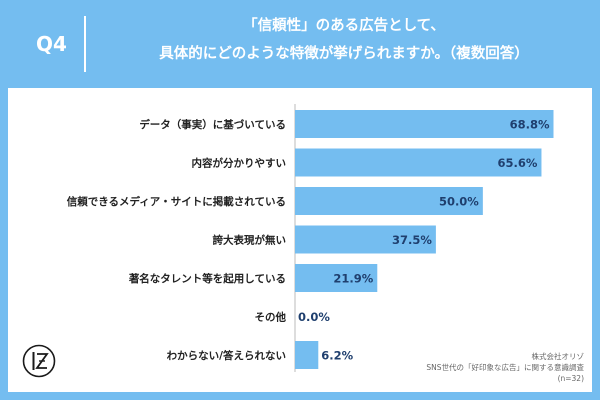 This screenshot has width=600, height=400. Describe the element at coordinates (412, 240) in the screenshot. I see `value-label: 37.5%` at that location.